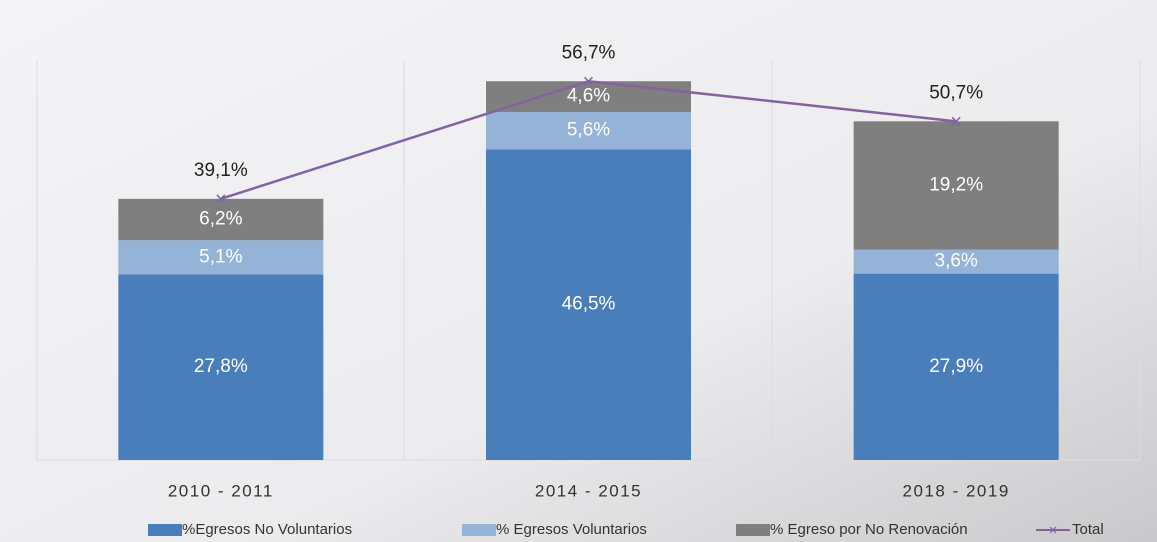  I want to click on x-tick-label: 2018 - 2019, so click(956, 490).